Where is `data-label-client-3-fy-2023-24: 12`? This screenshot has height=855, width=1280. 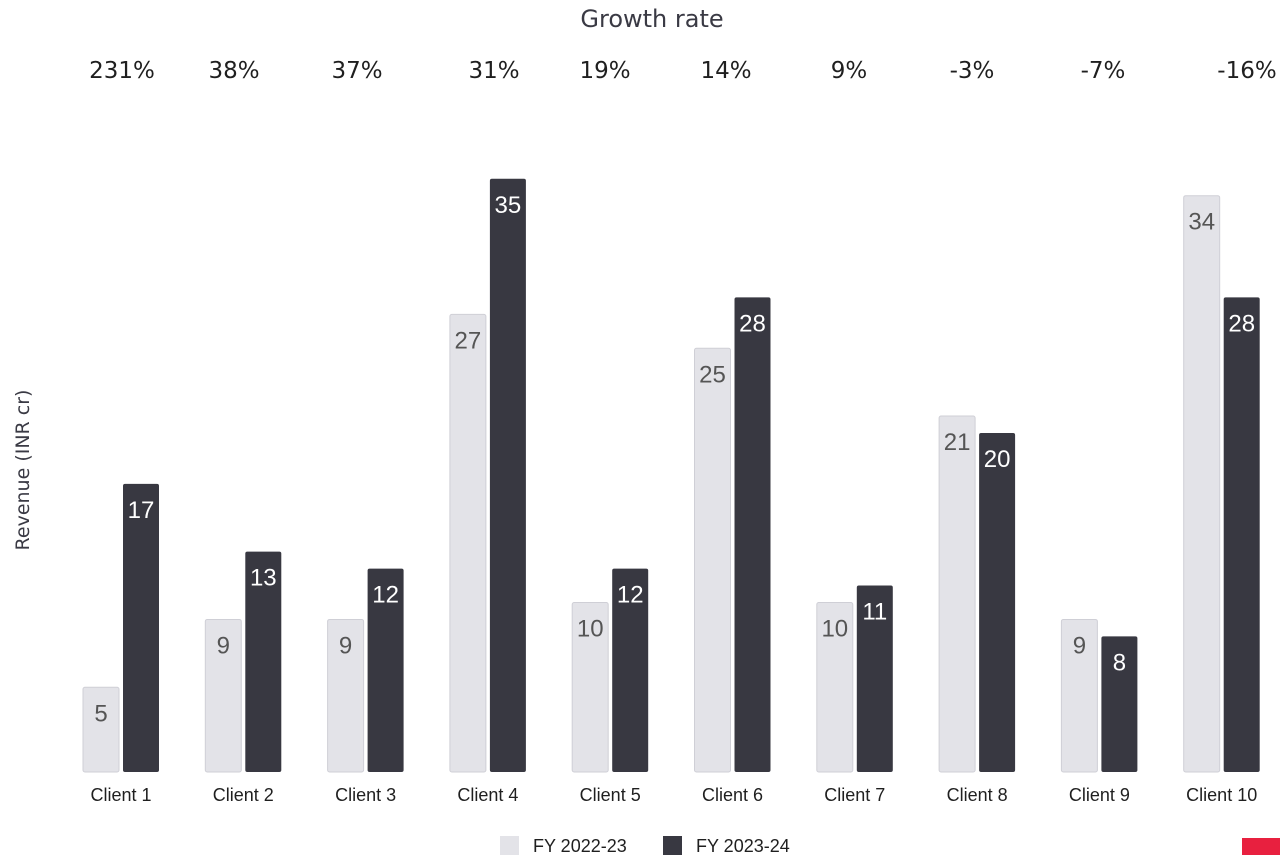
data-label-client-3-fy-2023-24: 12 is located at coordinates (385, 595).